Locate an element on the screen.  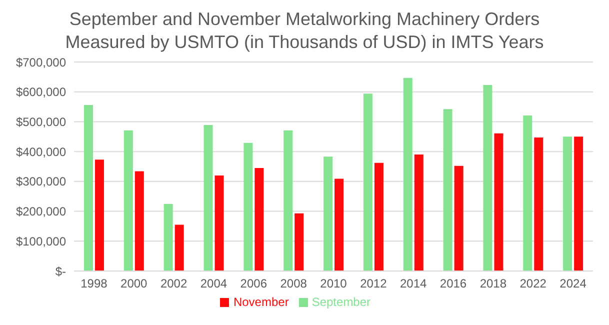
x-tick-label: 2004 is located at coordinates (214, 283).